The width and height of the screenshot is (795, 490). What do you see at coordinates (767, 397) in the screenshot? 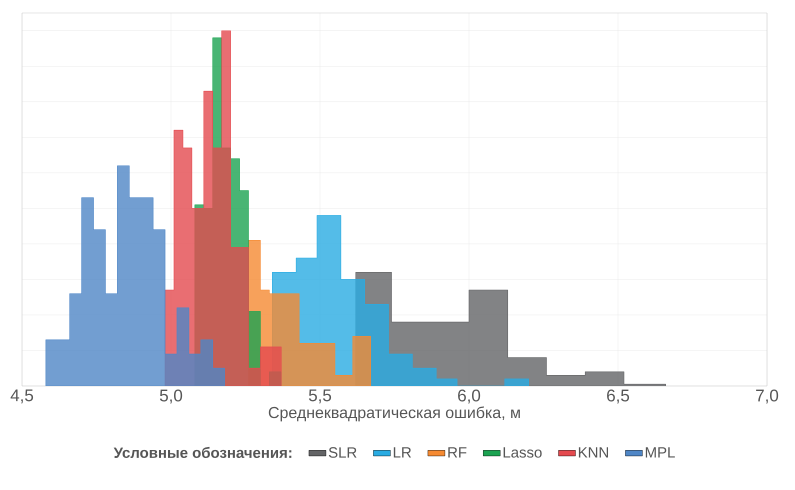
I see `x-tick-label: 7,0` at bounding box center [767, 397].